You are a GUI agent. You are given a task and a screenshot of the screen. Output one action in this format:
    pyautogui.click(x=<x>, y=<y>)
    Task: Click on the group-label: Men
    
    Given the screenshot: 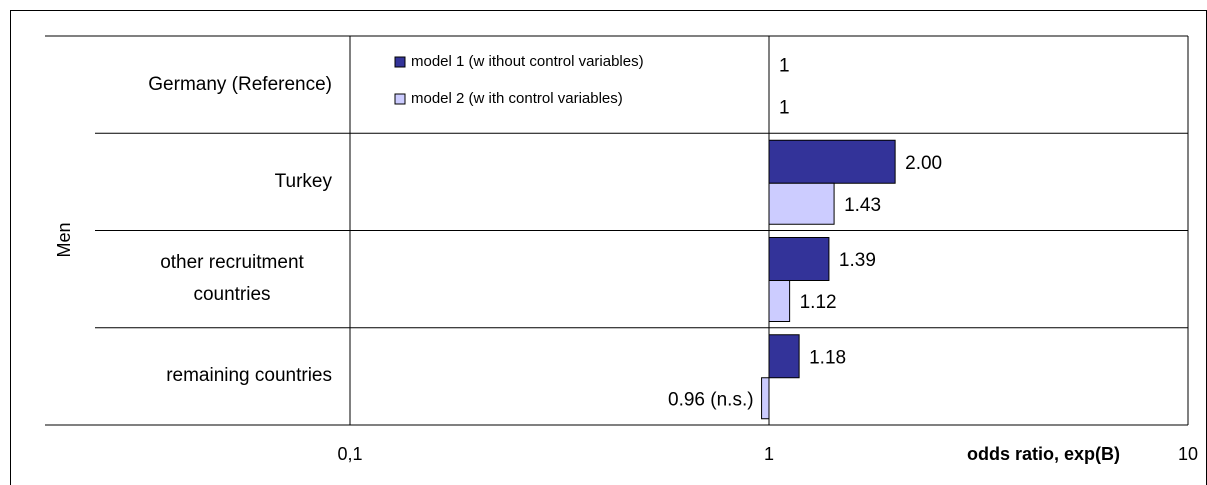 What is the action you would take?
    pyautogui.click(x=64, y=239)
    